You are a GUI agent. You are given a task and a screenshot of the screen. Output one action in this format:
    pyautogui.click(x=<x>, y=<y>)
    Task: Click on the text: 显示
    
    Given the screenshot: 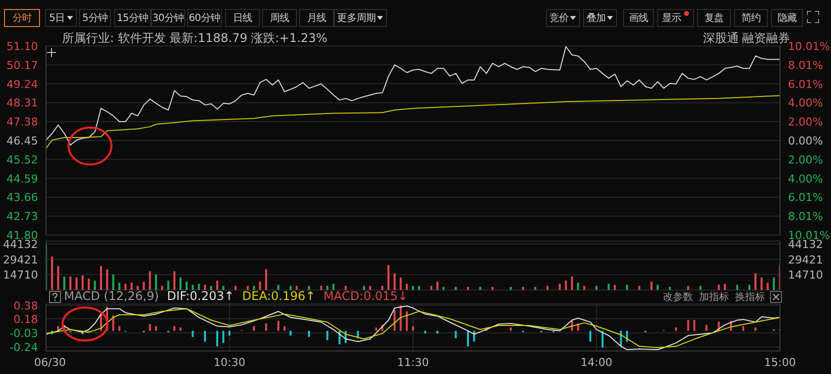 What is the action you would take?
    pyautogui.click(x=672, y=18)
    